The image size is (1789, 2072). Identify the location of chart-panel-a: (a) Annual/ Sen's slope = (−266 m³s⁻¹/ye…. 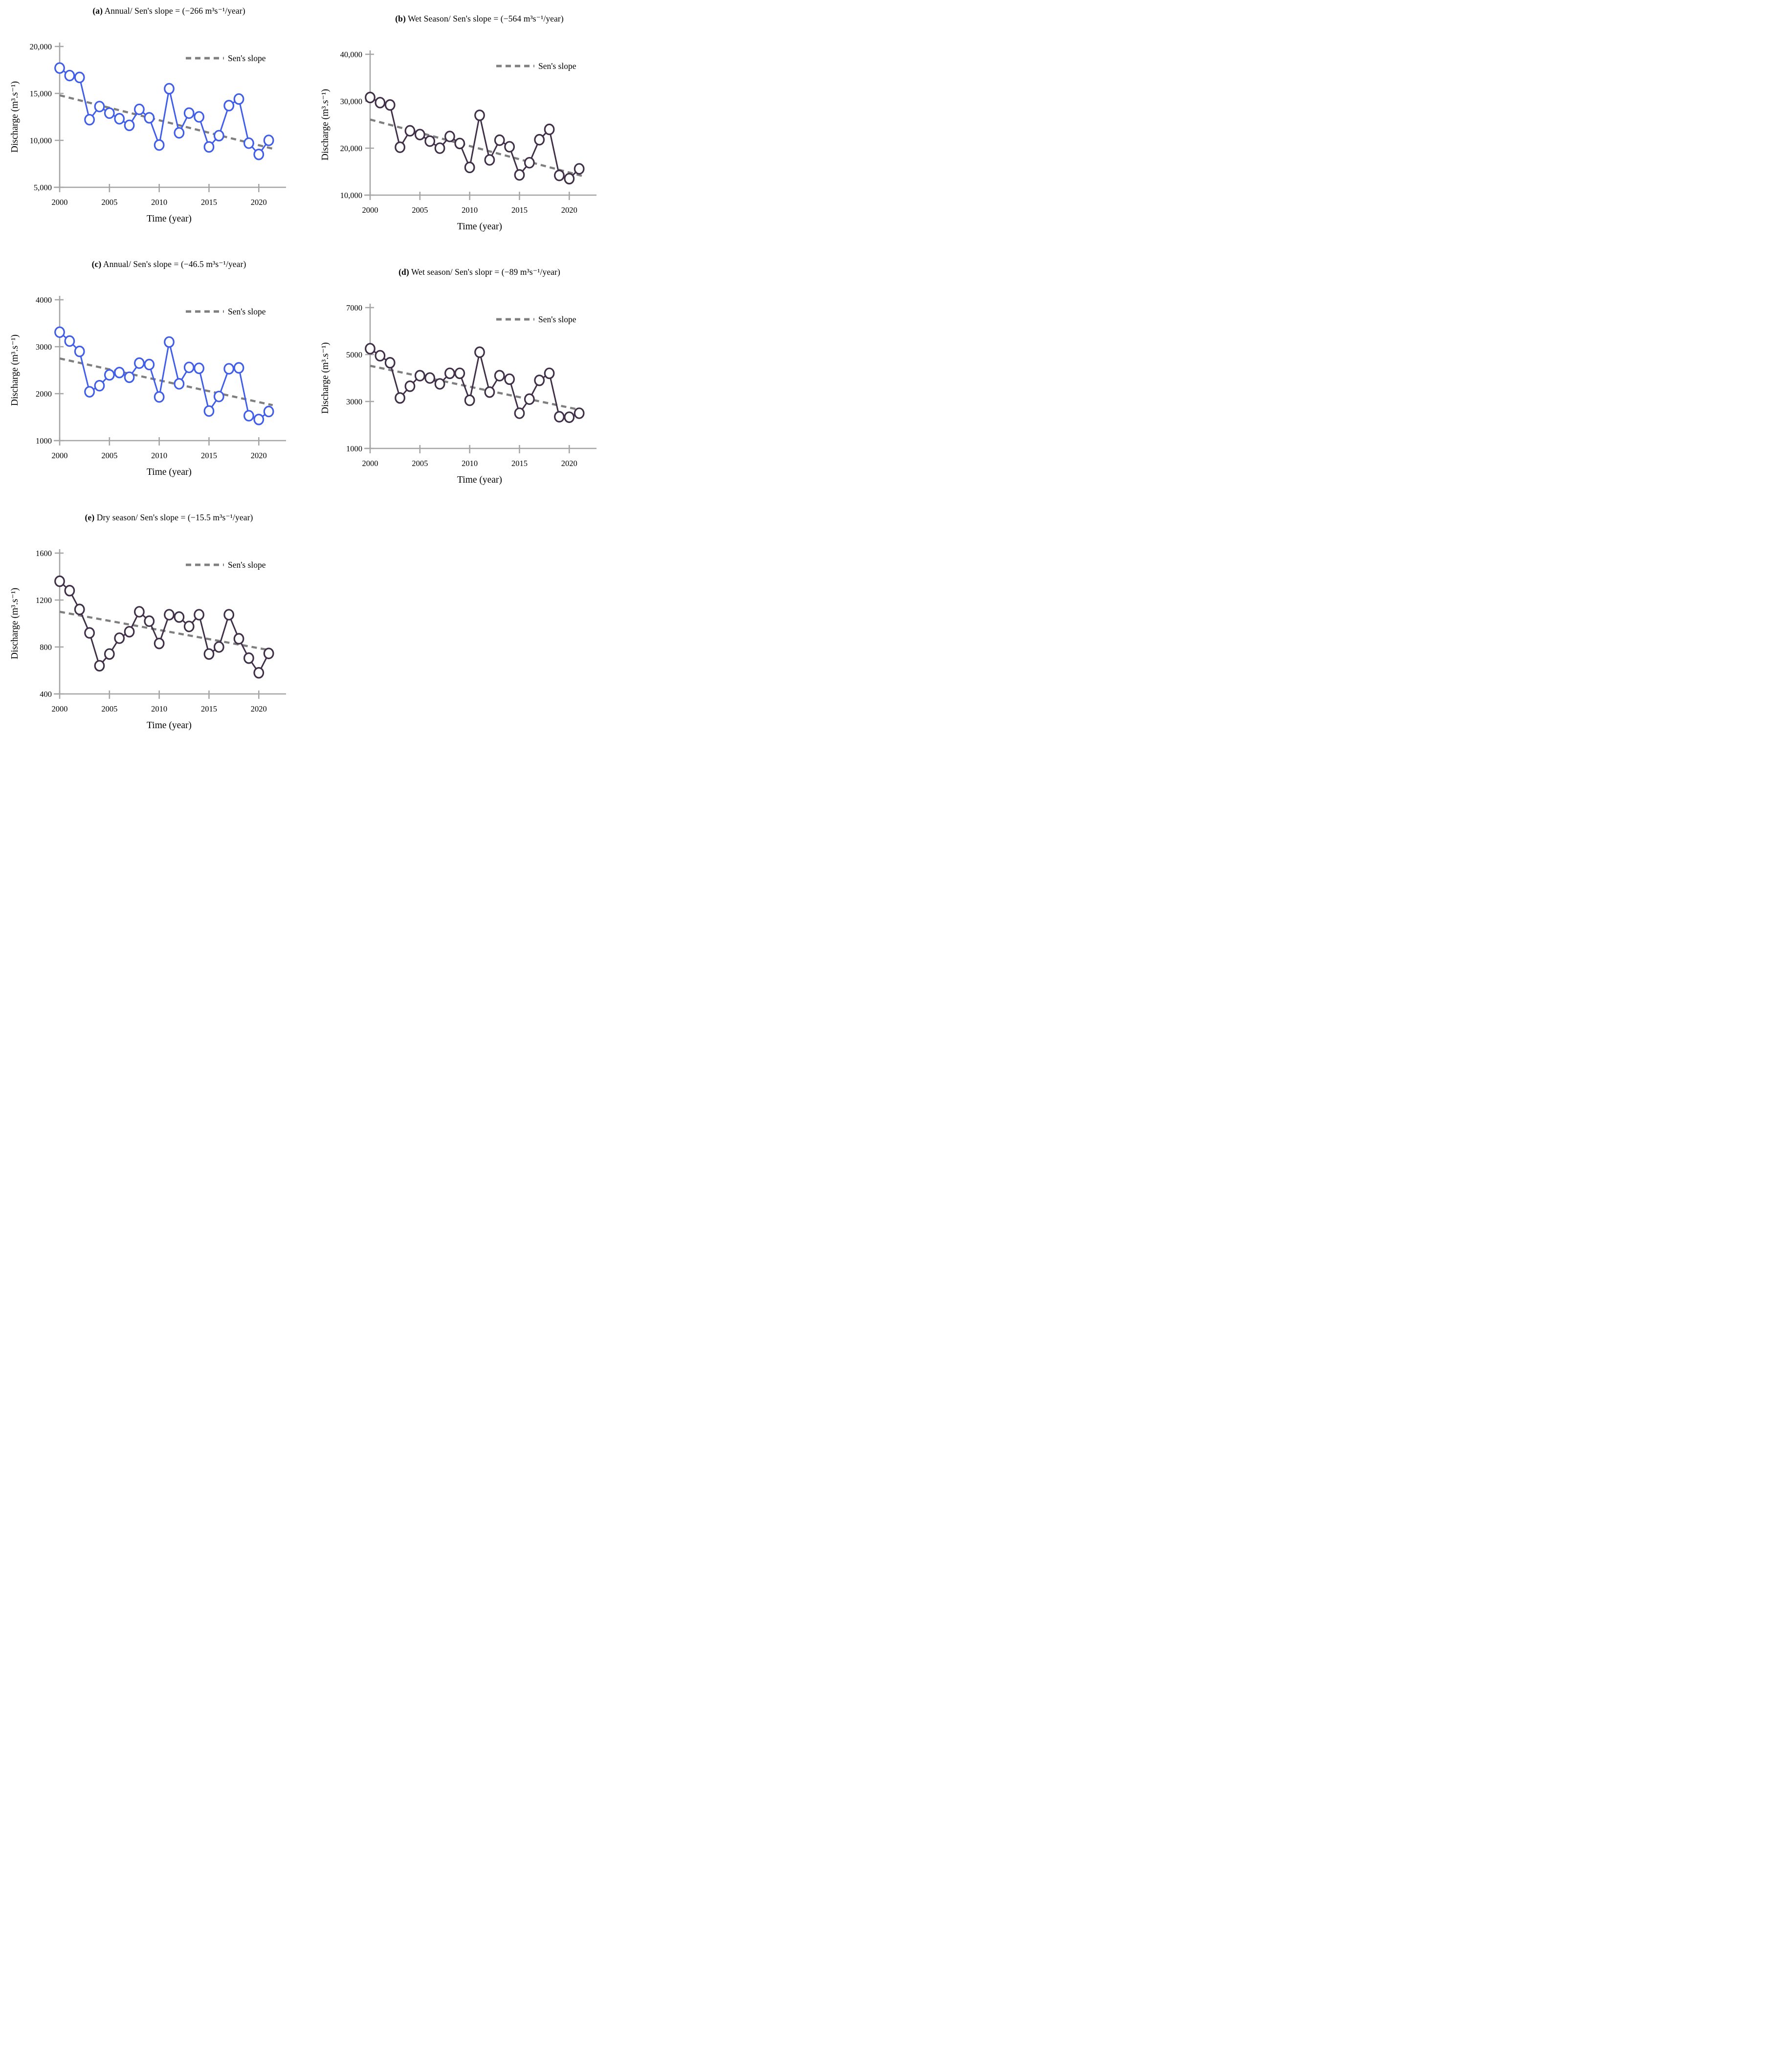
(148, 119).